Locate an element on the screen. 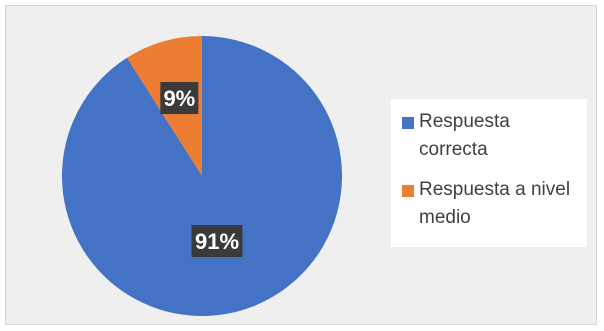 Image resolution: width=604 pixels, height=331 pixels. data-label-9-bg is located at coordinates (179, 98).